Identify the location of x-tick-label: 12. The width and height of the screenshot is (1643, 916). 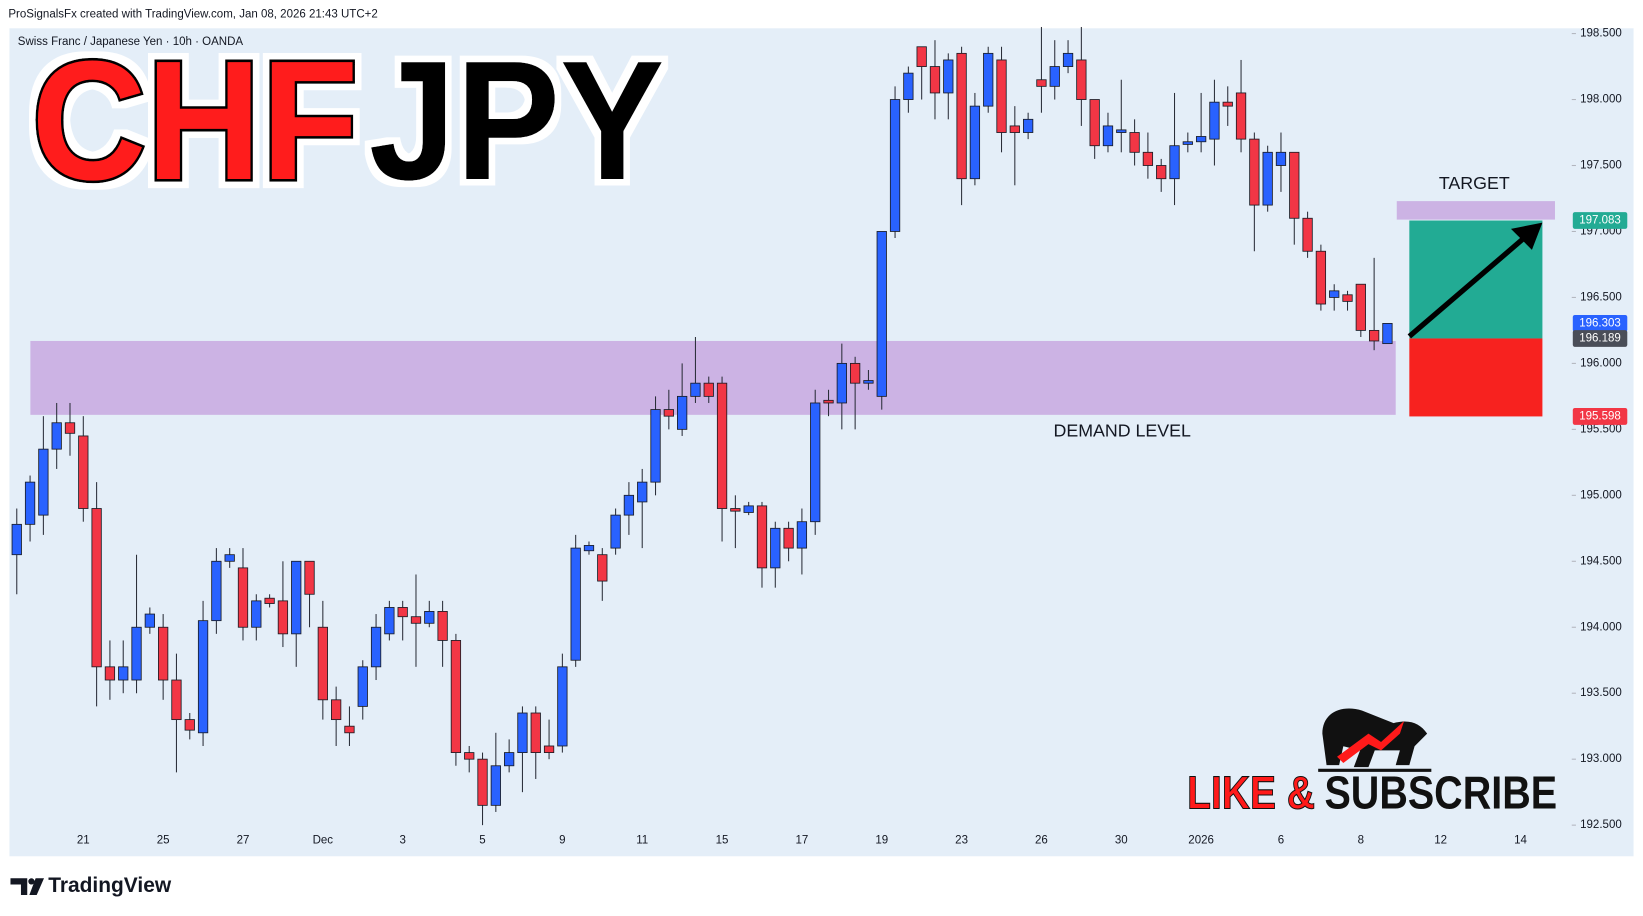
(1440, 841).